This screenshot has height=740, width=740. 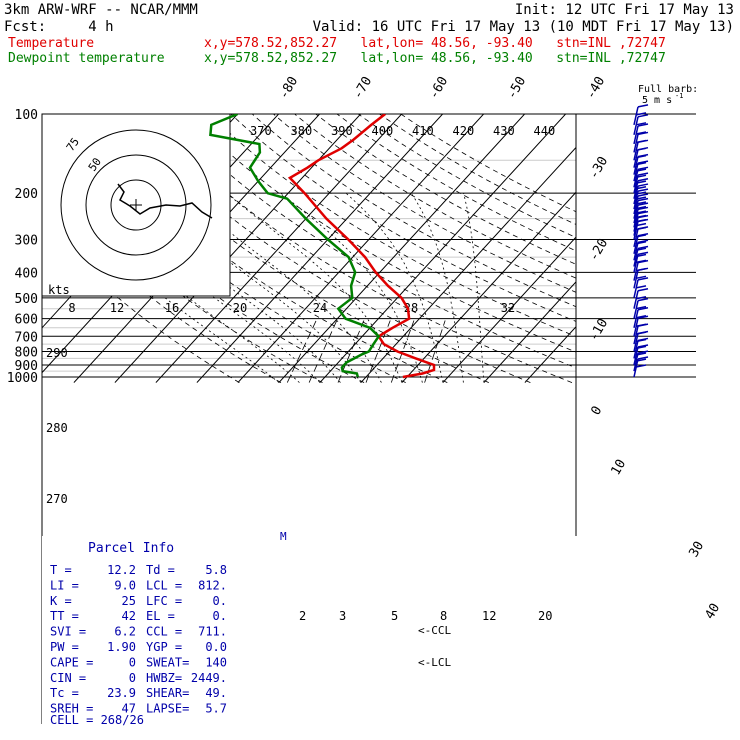 What do you see at coordinates (26, 366) in the screenshot?
I see `pressure-label-900: 900` at bounding box center [26, 366].